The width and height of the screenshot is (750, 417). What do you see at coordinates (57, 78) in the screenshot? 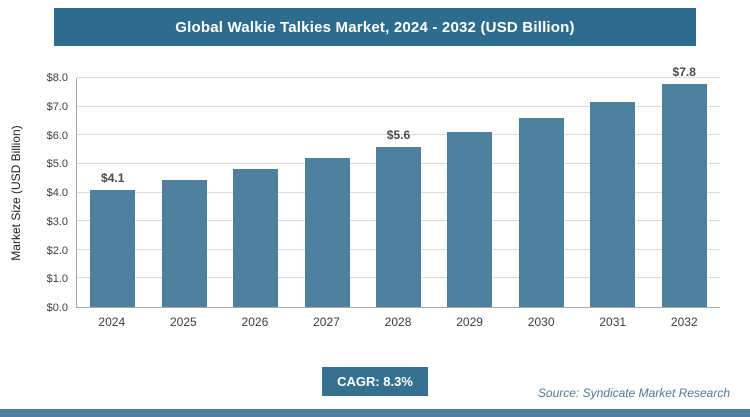
I see `y-tick-label: $8.0` at bounding box center [57, 78].